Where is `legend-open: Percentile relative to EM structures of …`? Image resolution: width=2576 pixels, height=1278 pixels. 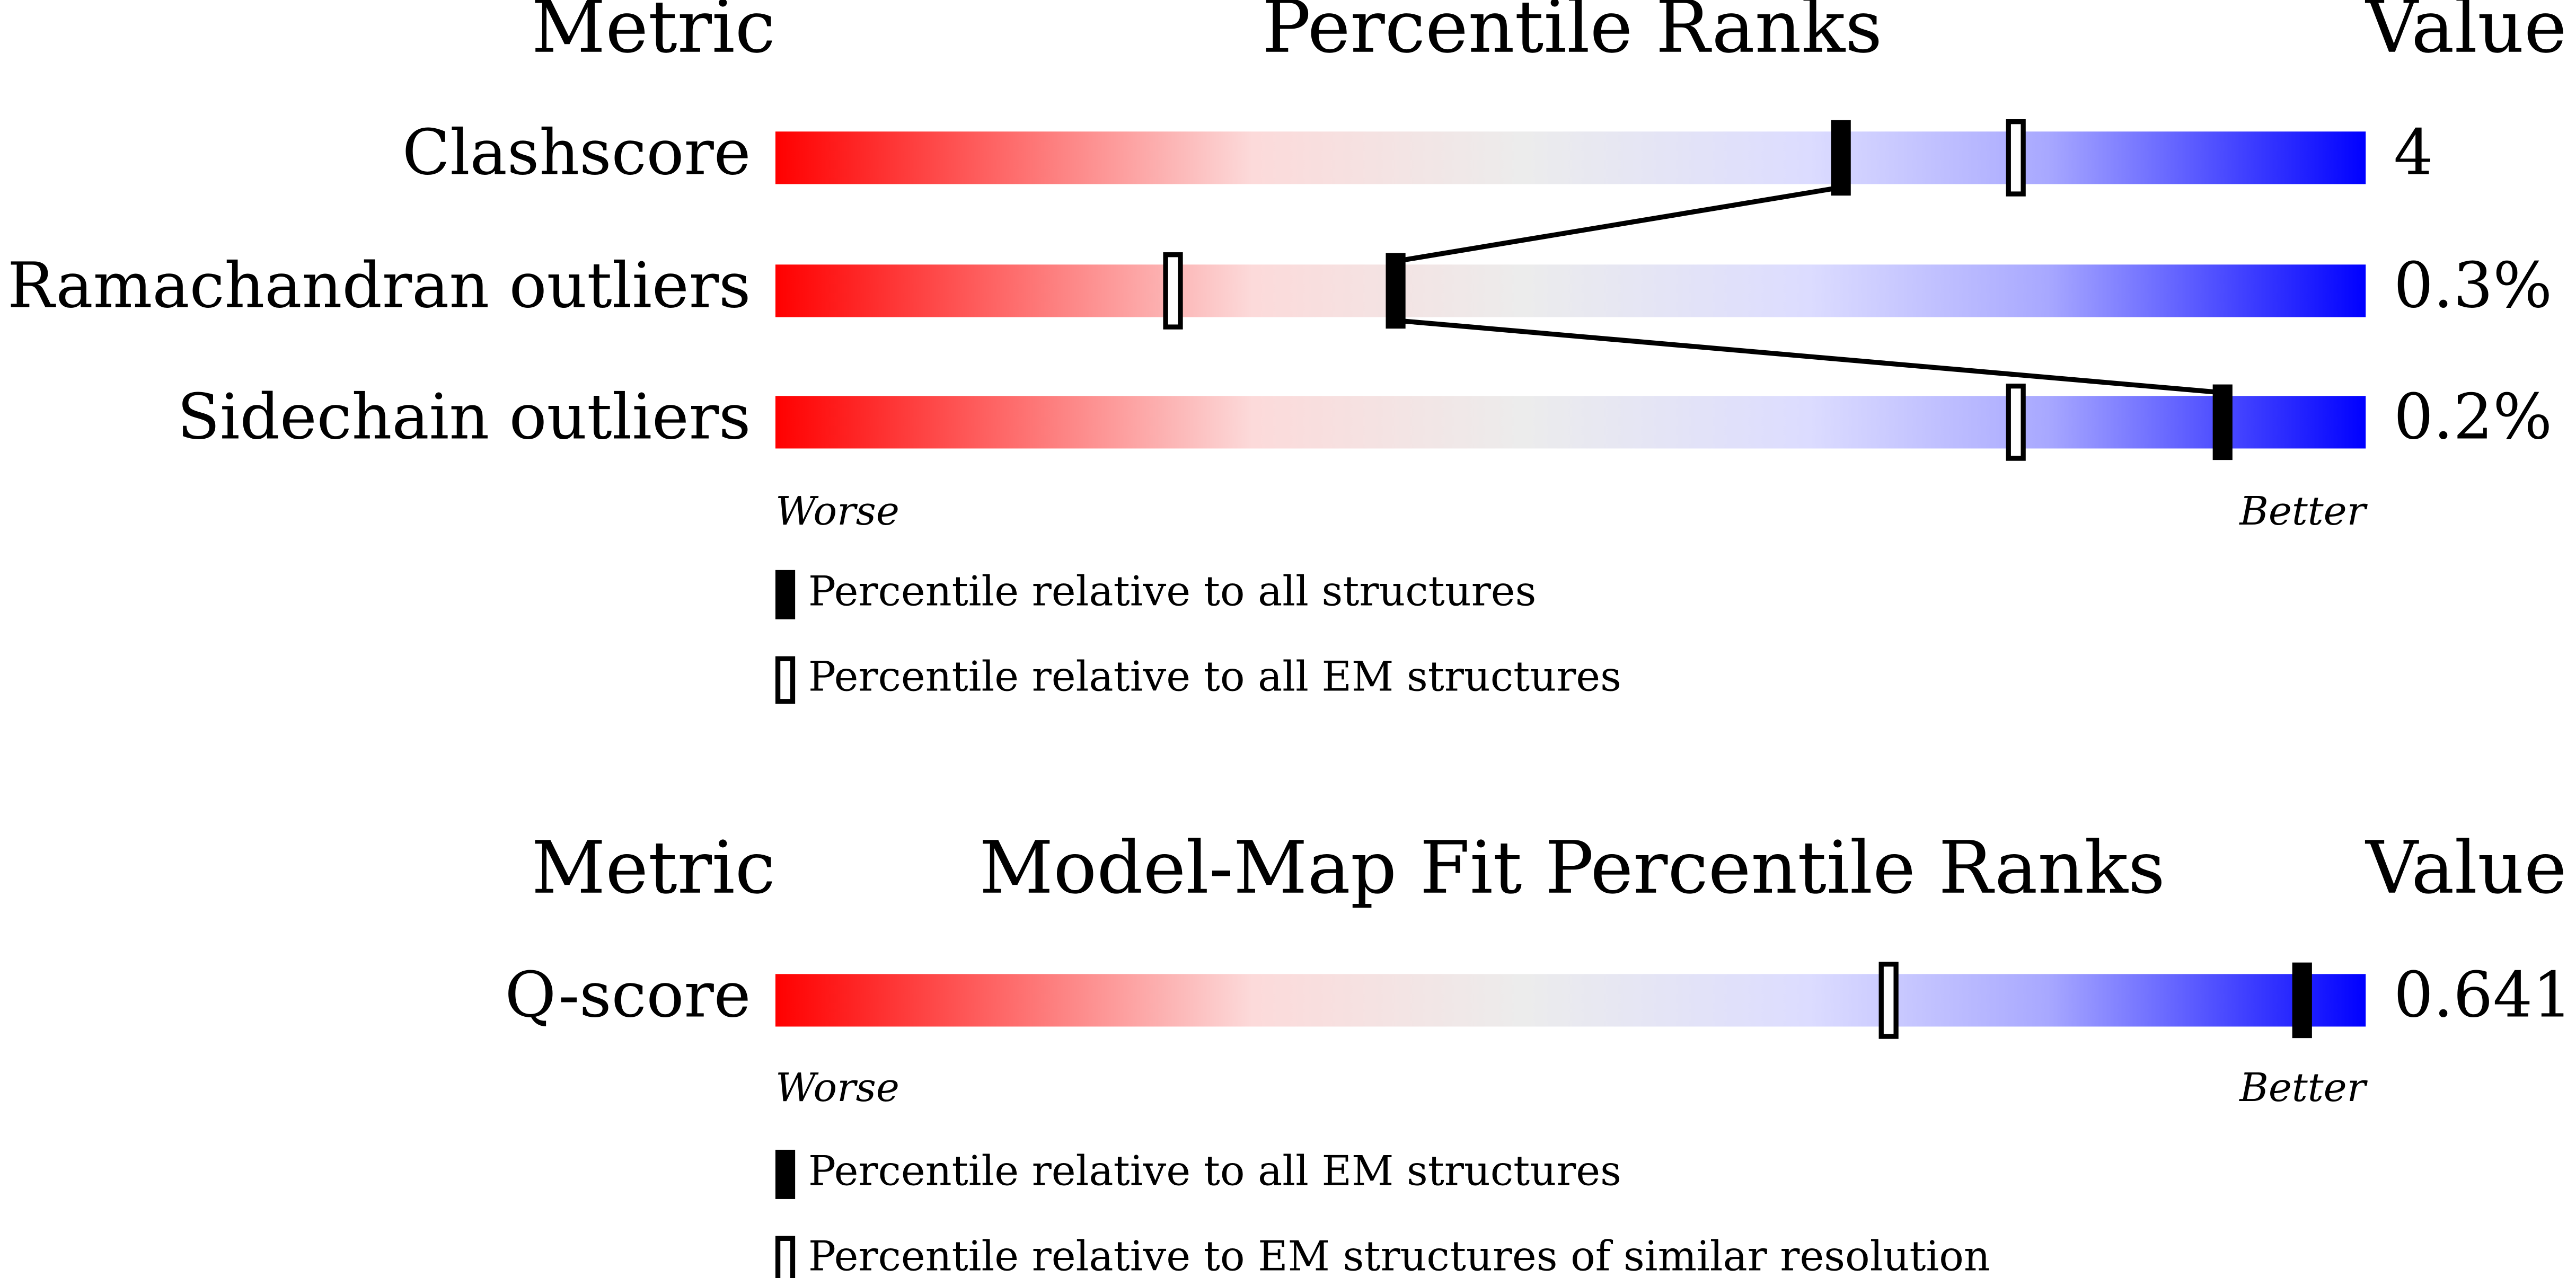 legend-open: Percentile relative to EM structures of … is located at coordinates (1399, 1255).